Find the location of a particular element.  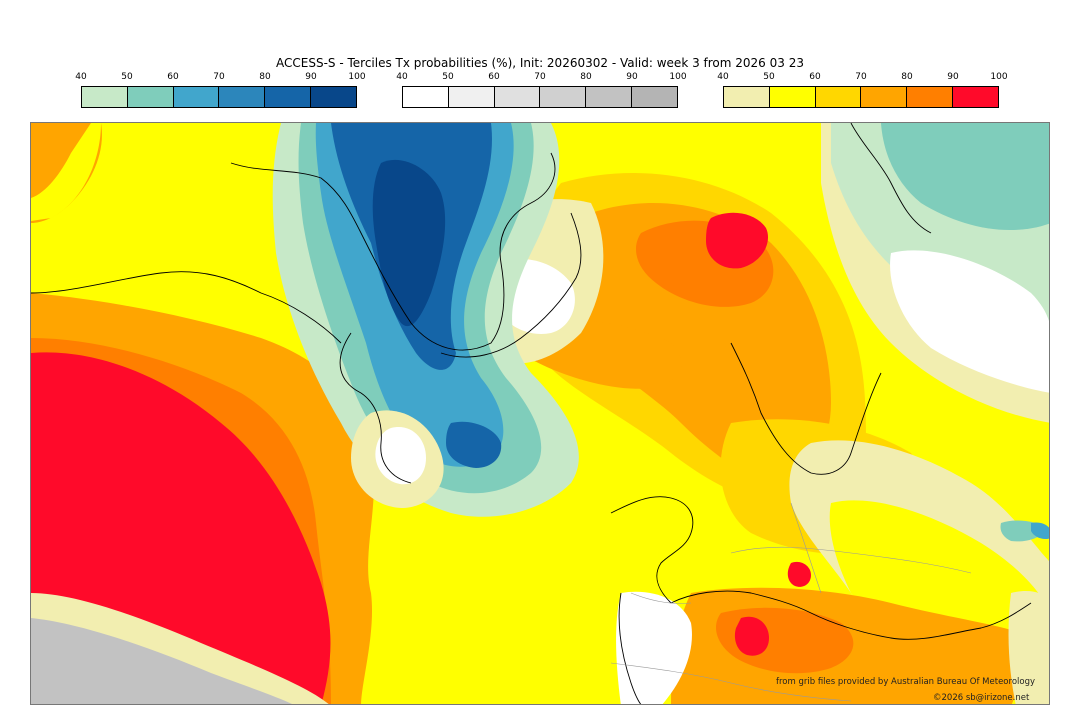

field-yellow-northwest is located at coordinates (66, 172).